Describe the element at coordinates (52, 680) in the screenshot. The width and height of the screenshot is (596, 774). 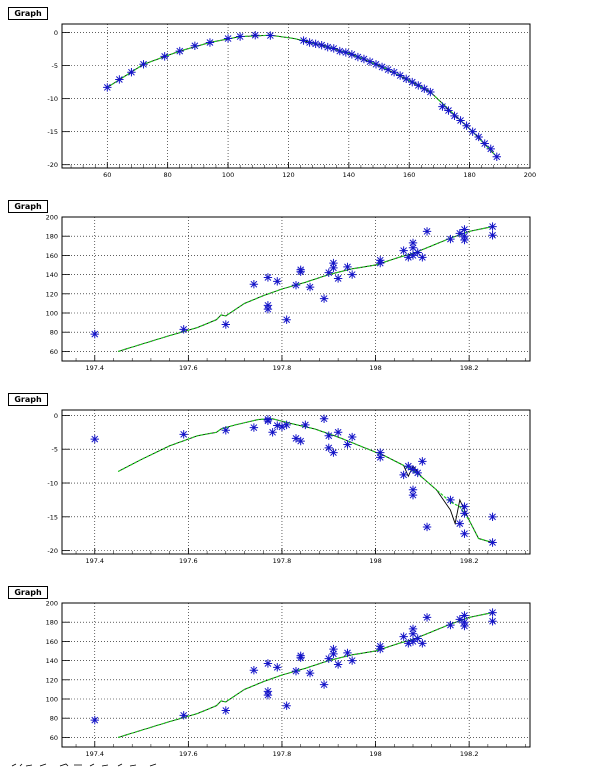
I see `y-tick-label: 120` at that location.